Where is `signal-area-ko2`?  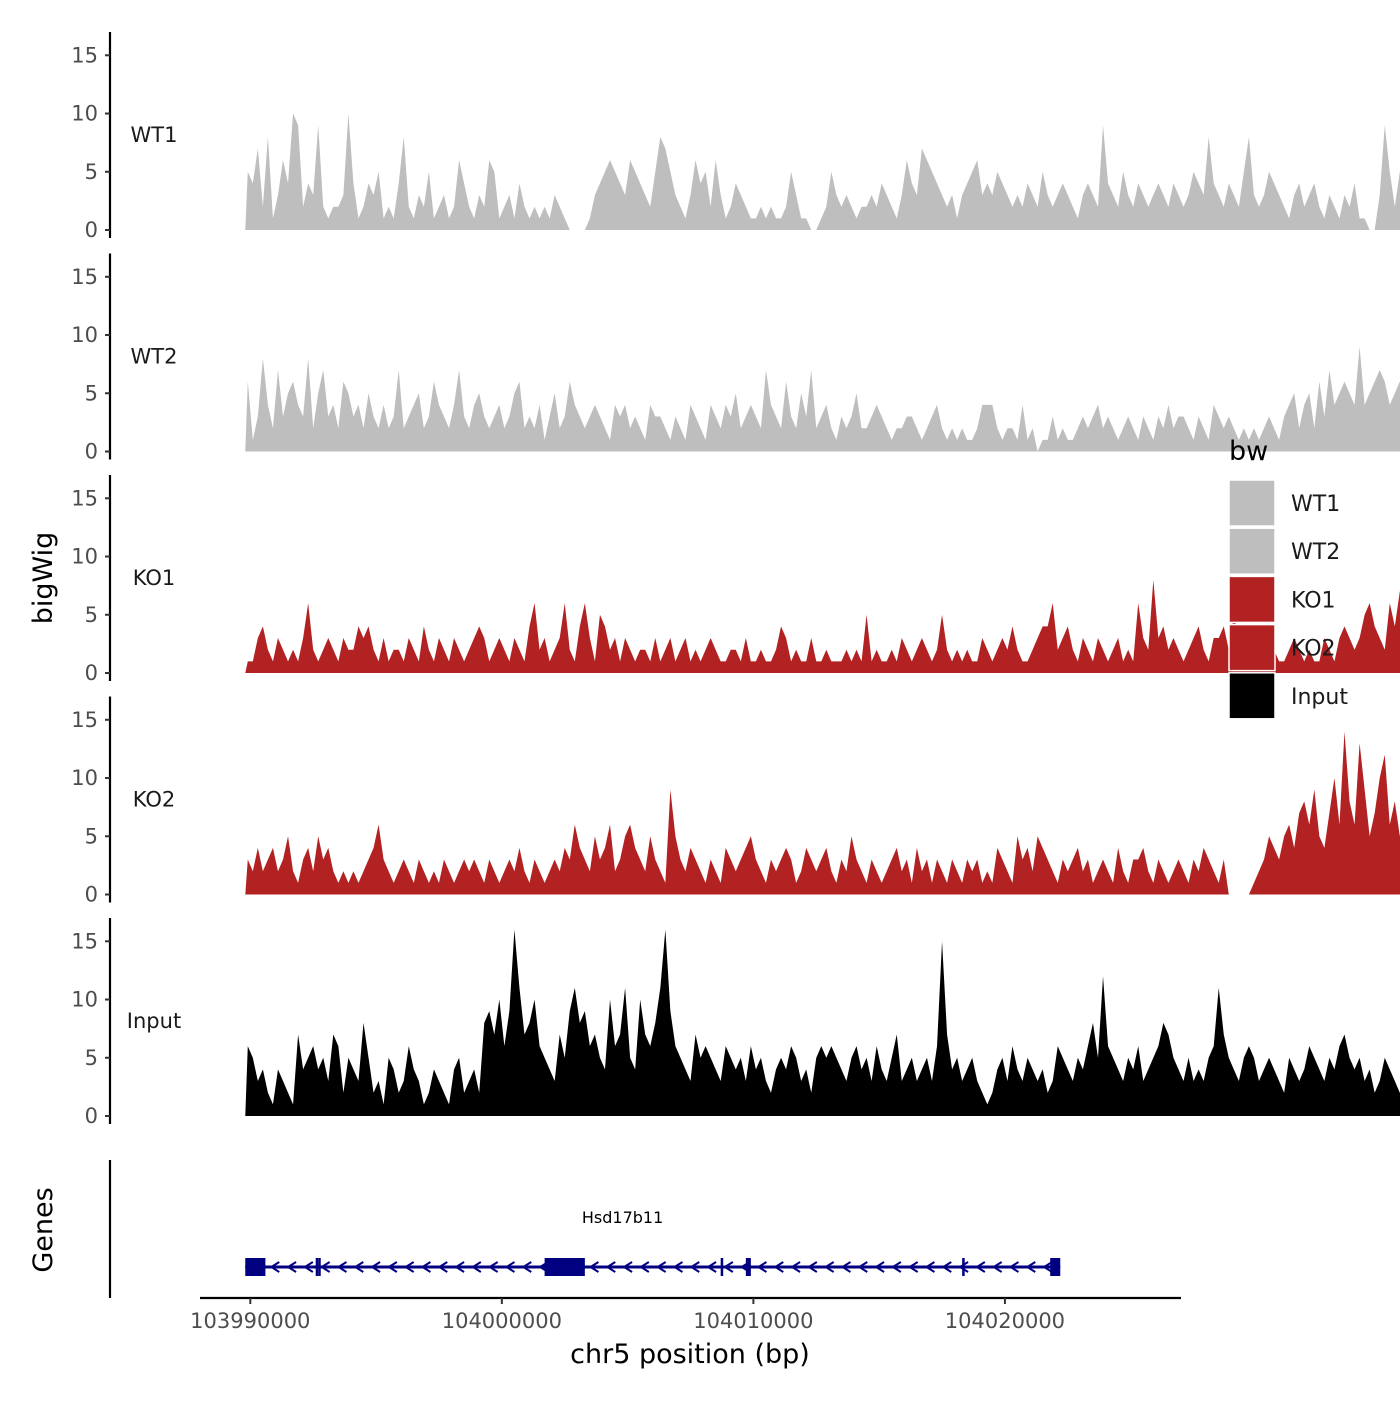
signal-area-ko2 is located at coordinates (822, 813).